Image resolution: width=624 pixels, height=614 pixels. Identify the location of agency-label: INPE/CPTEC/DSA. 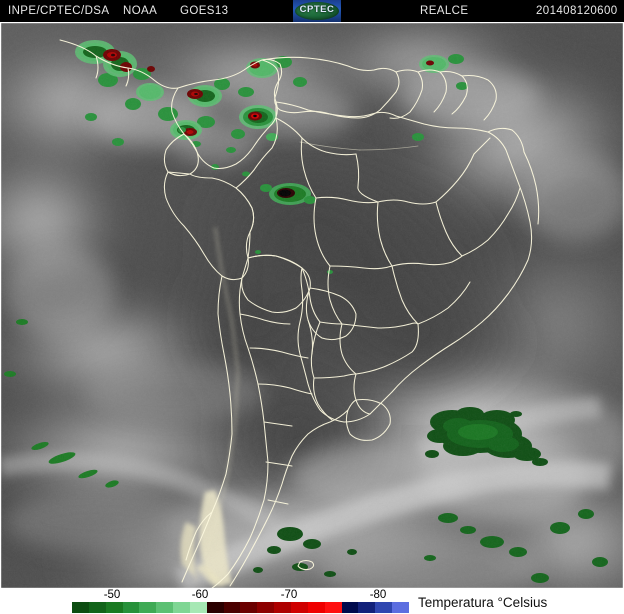
(59, 11).